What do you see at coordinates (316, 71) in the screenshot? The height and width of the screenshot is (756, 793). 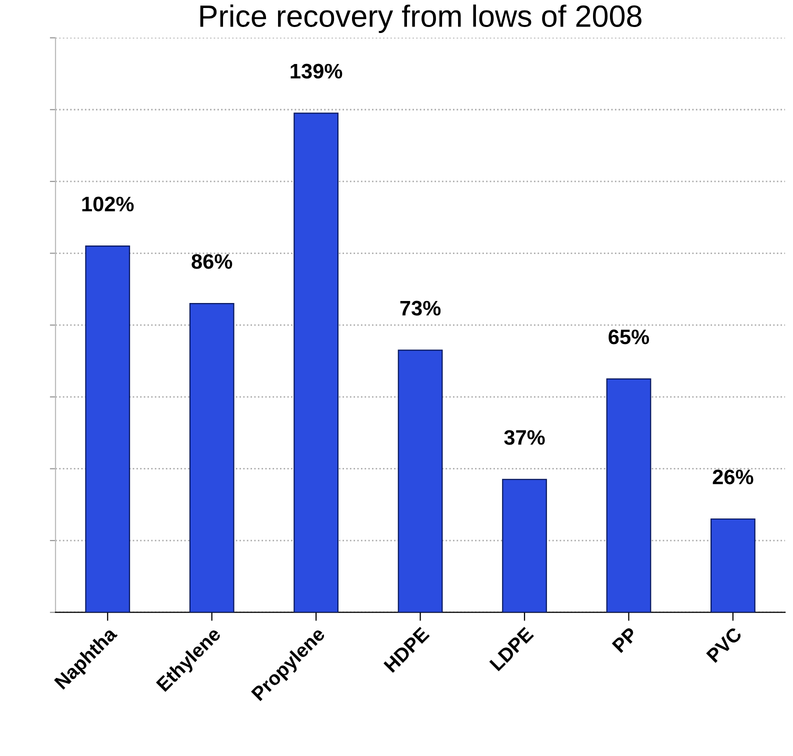 I see `data-label: 139%` at bounding box center [316, 71].